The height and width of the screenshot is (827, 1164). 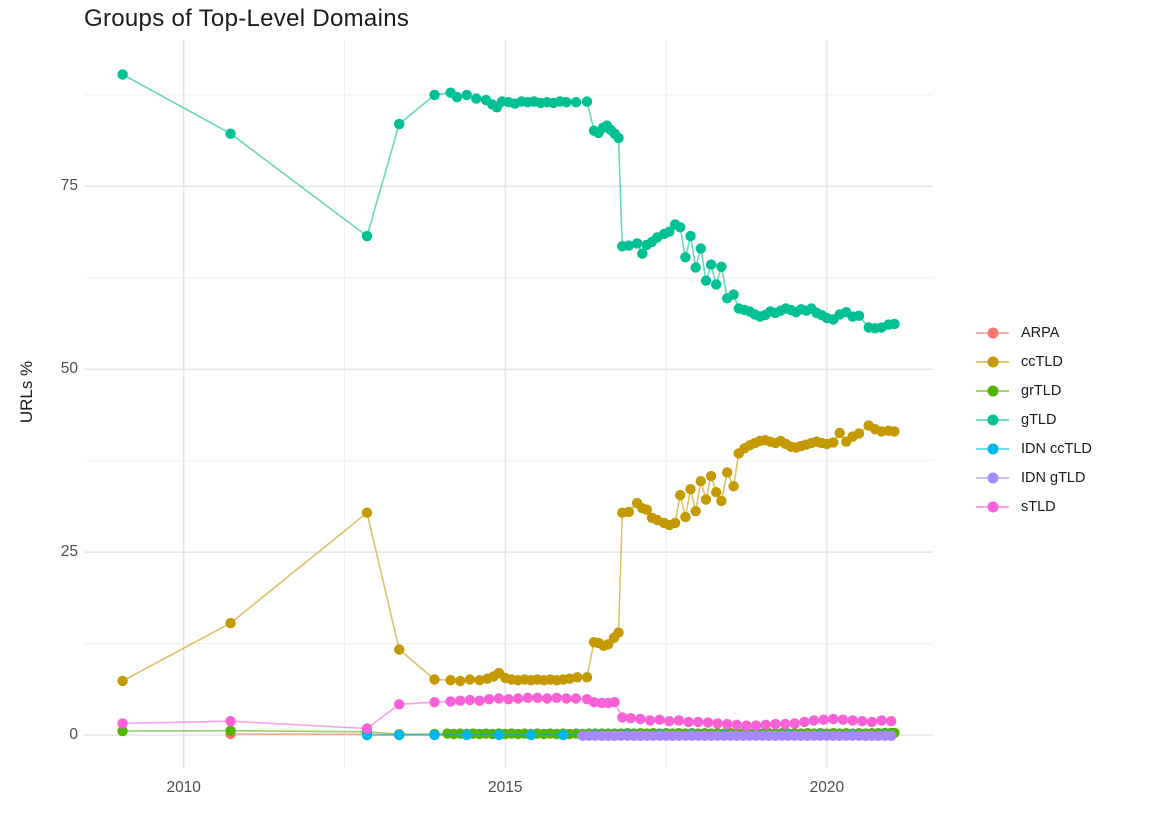 I want to click on legend-item-idn-gtld: IDN gTLD, so click(x=1034, y=478).